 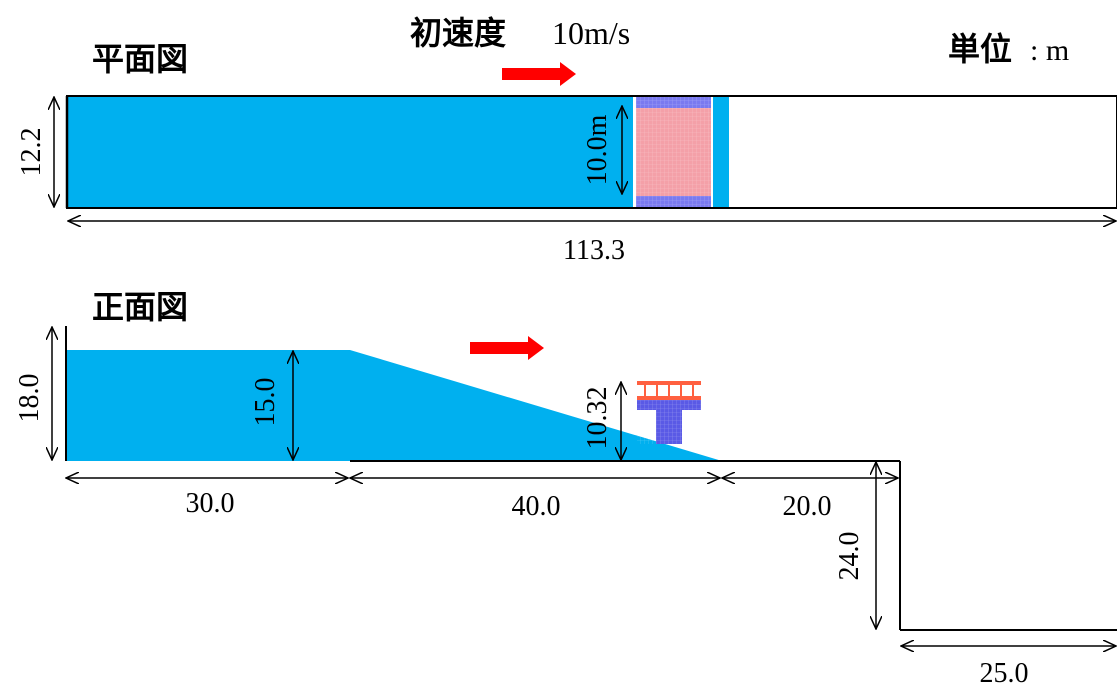 What do you see at coordinates (669, 412) in the screenshot?
I see `front-pier` at bounding box center [669, 412].